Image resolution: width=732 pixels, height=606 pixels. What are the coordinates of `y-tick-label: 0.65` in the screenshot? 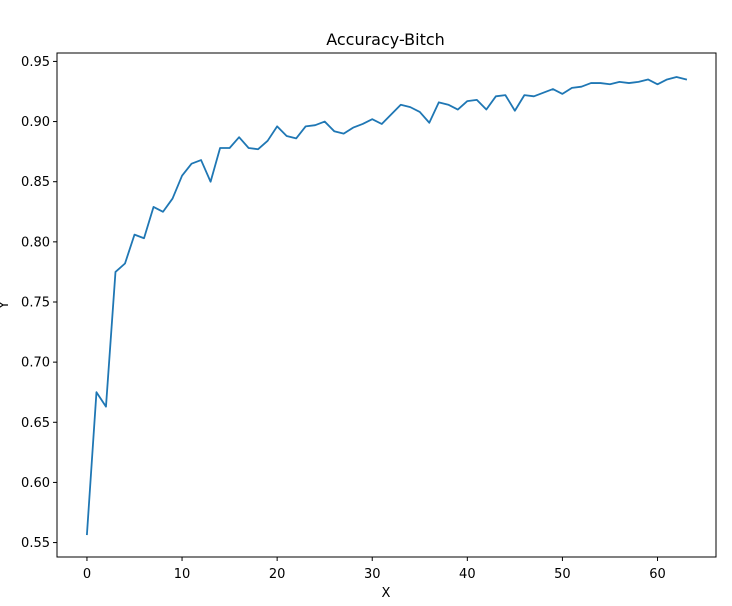 It's located at (35, 423).